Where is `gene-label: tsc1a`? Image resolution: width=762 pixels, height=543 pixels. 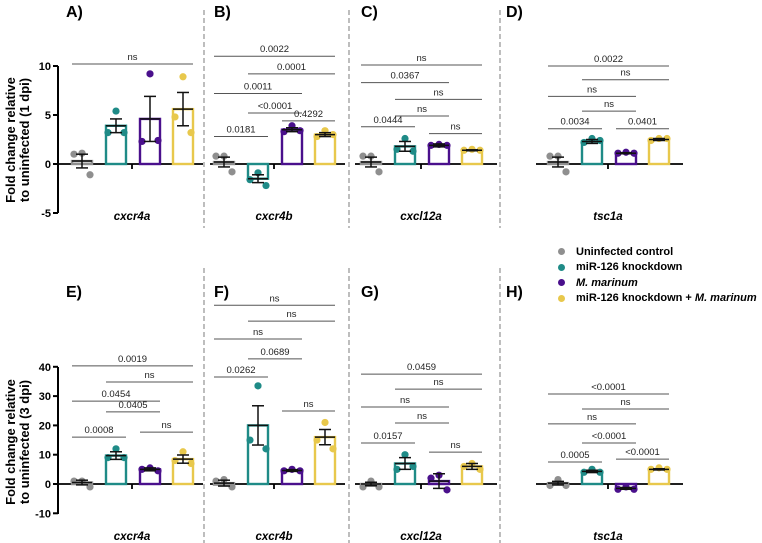
gene-label: tsc1a is located at coordinates (608, 537).